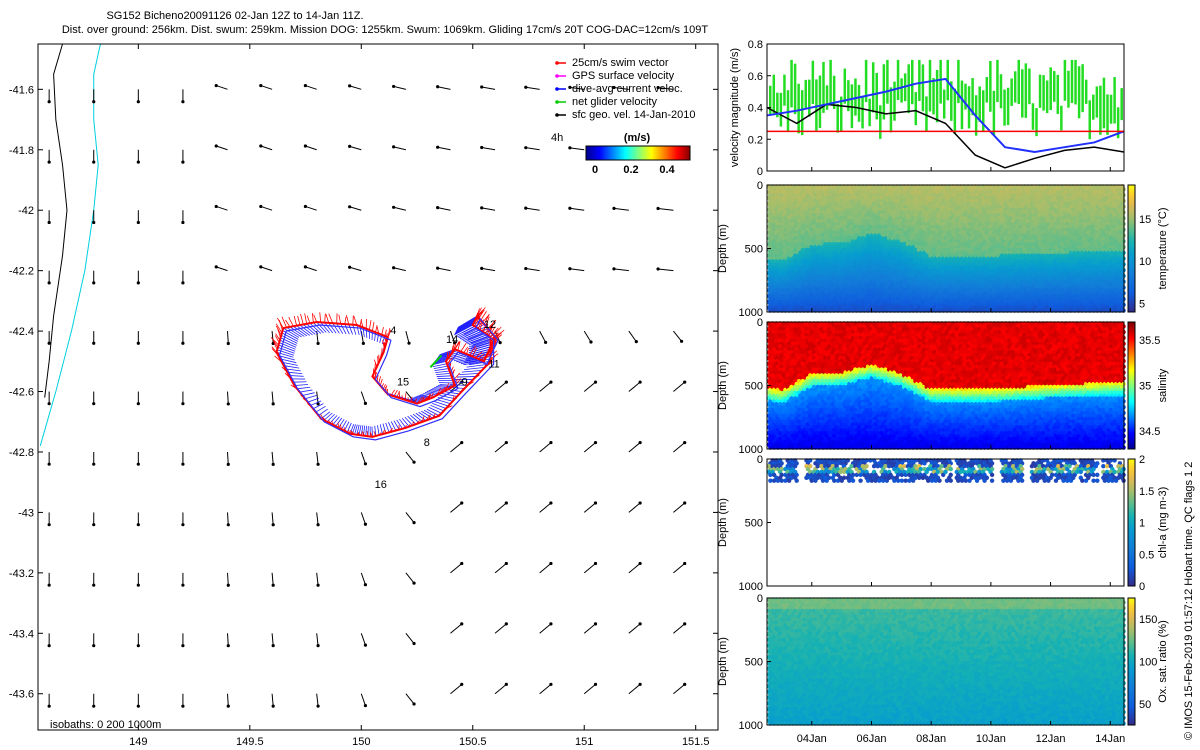 The width and height of the screenshot is (1200, 750). I want to click on legend-label: sfc geo. vel. 14-Jan-2010, so click(634, 115).